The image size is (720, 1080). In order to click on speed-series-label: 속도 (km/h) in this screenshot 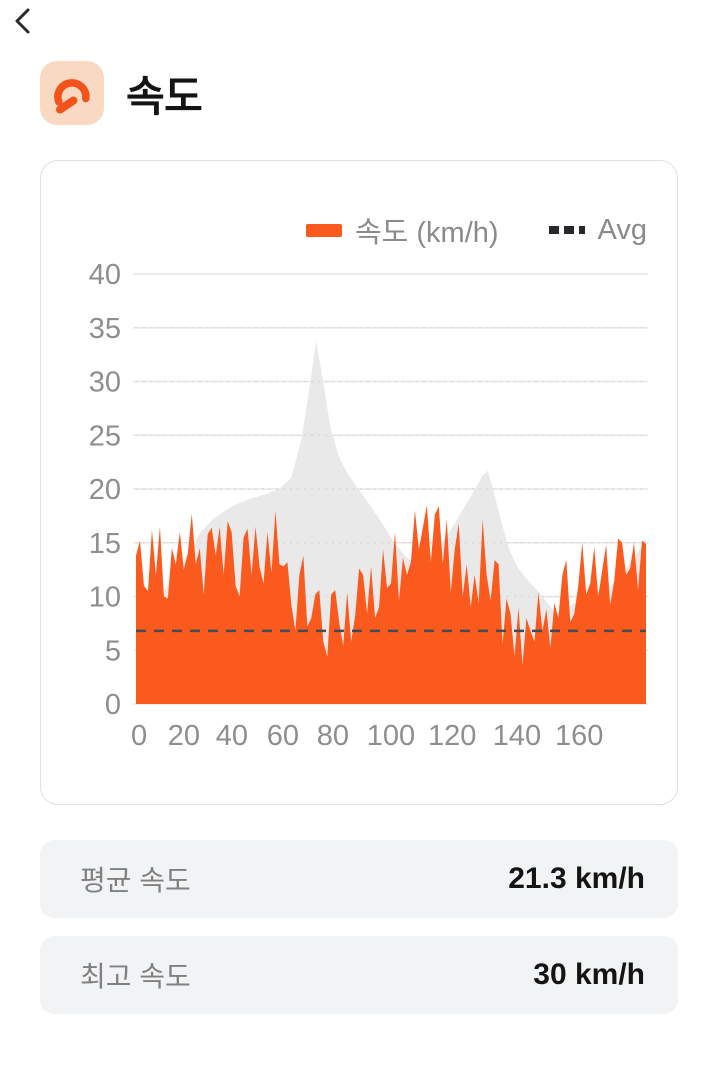, I will do `click(426, 233)`.